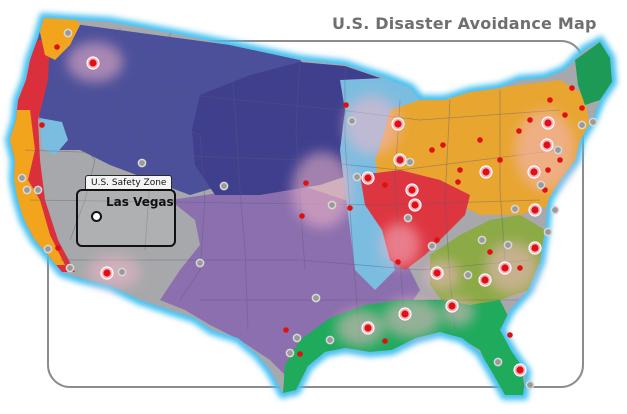 This screenshot has height=414, width=627. Describe the element at coordinates (96, 216) in the screenshot. I see `las-vegas-marker-icon` at that location.